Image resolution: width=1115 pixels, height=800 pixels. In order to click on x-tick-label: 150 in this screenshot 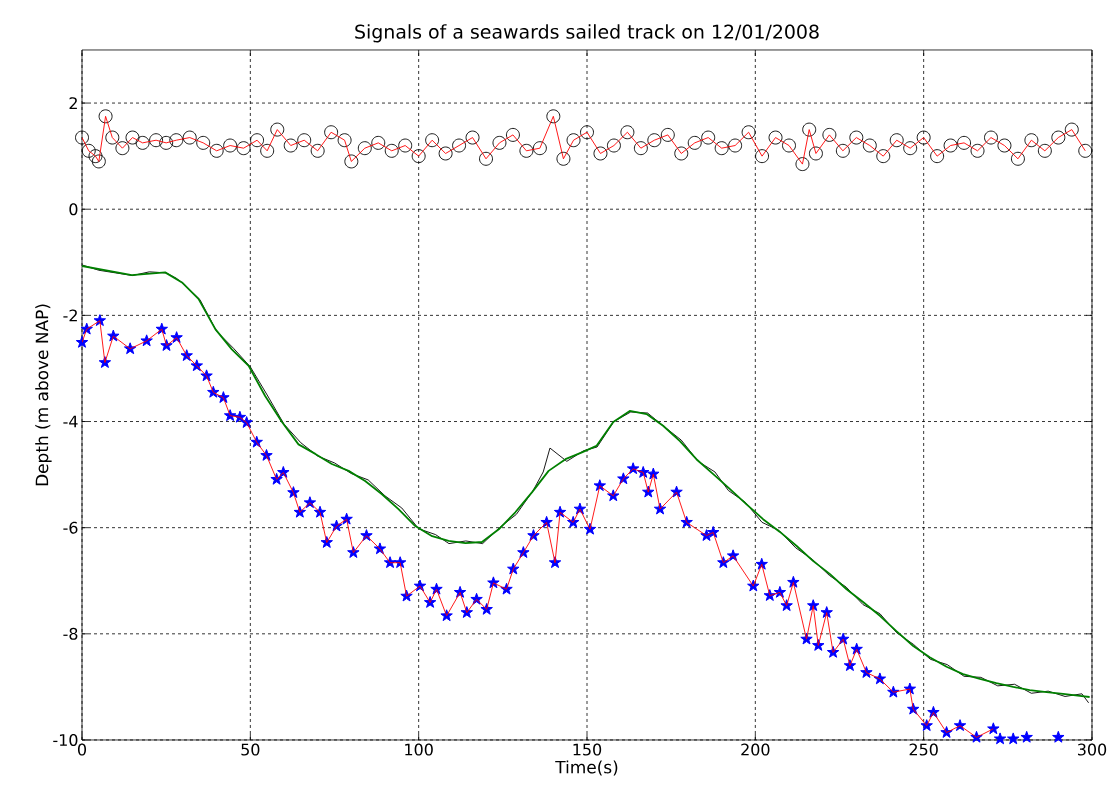, I will do `click(587, 749)`.